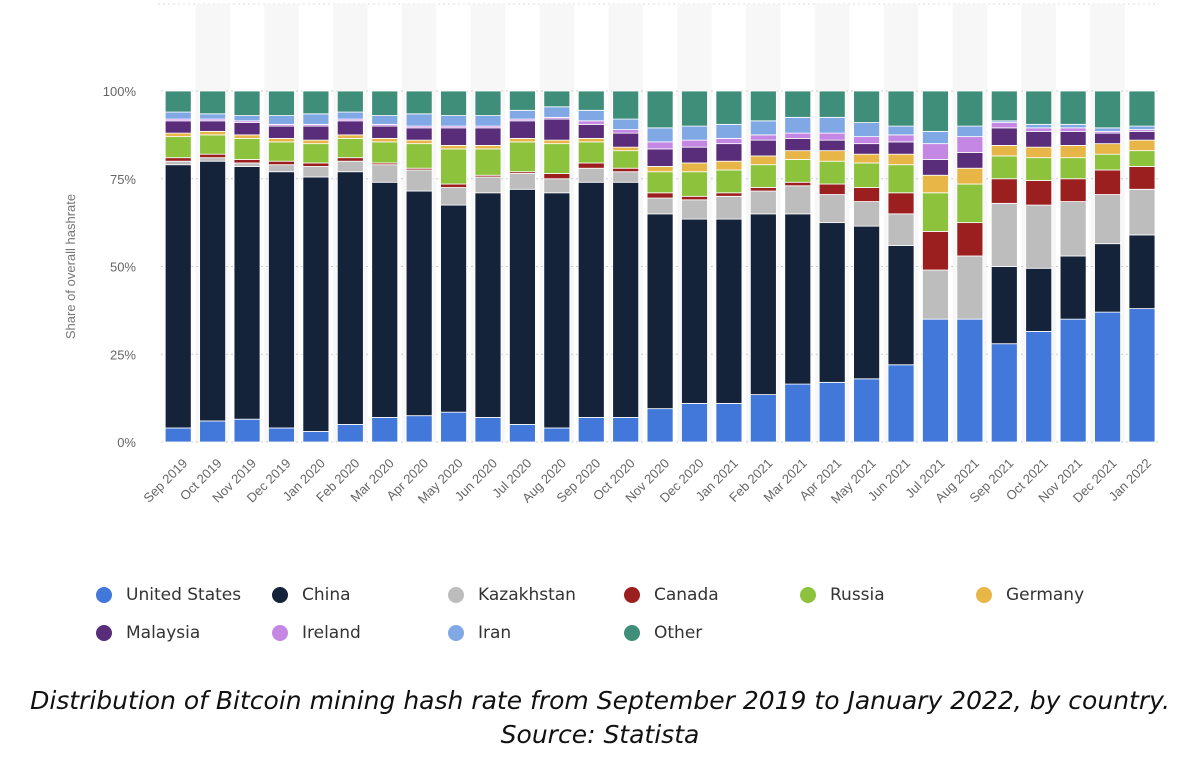  Describe the element at coordinates (600, 734) in the screenshot. I see `caption-source: Source: Statista` at that location.